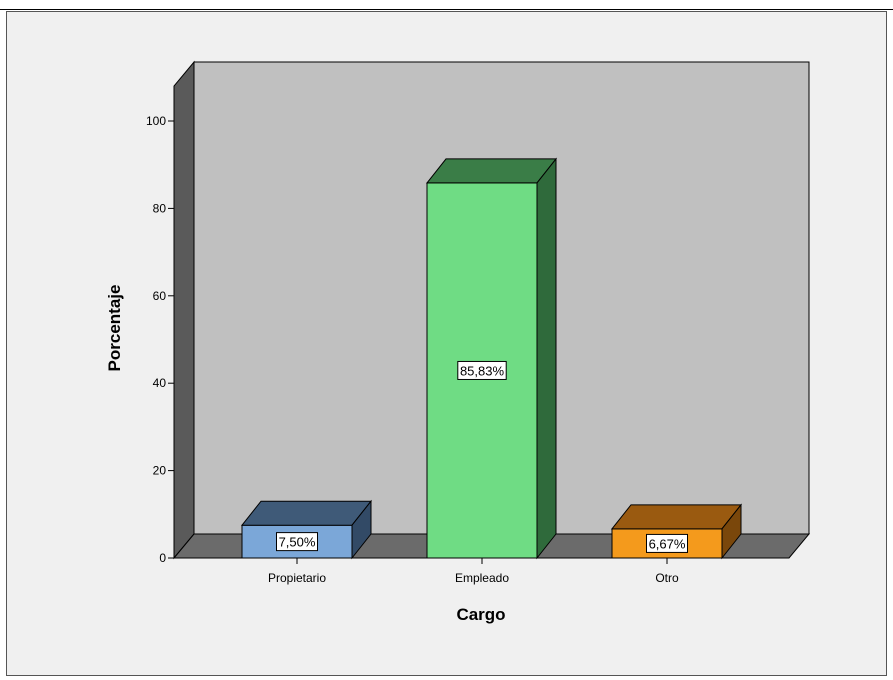 The image size is (893, 680). I want to click on bar-propietario: 7,50%, so click(306, 529).